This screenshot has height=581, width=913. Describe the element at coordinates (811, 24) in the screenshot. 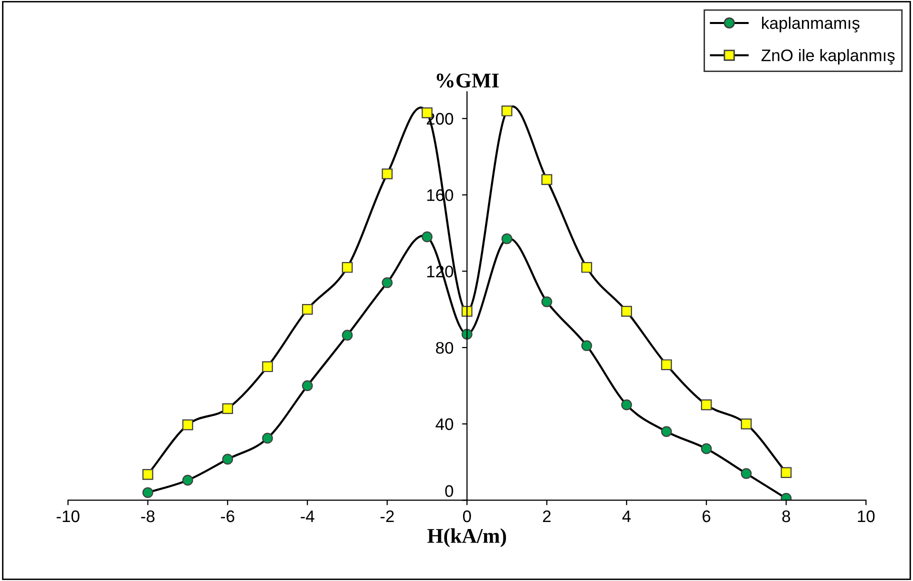

I see `legend-label: kaplanmamış` at that location.